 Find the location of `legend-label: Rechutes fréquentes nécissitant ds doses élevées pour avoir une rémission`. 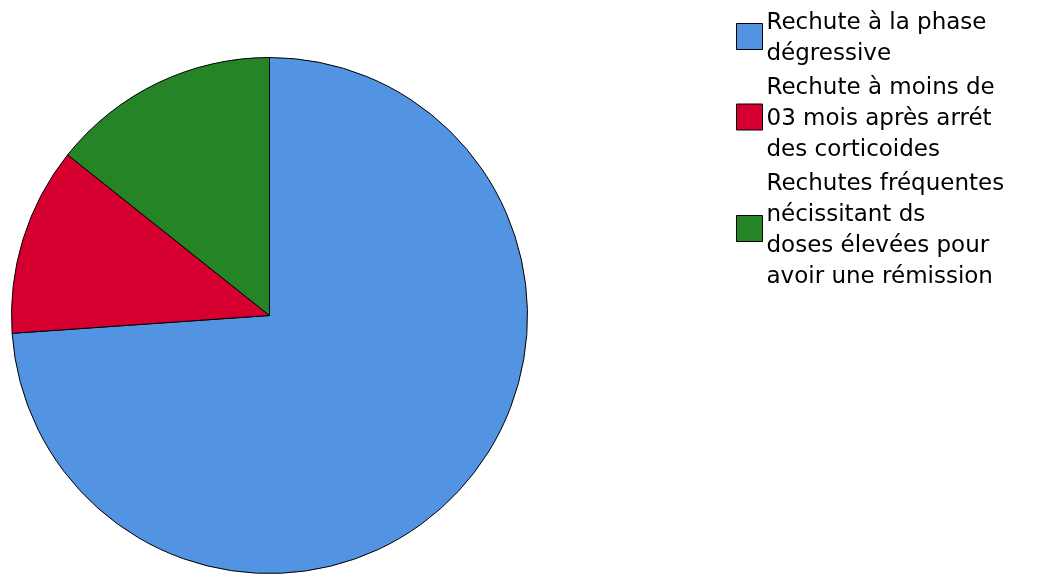

legend-label: Rechutes fréquentes nécissitant ds doses élevées pour avoir une rémission is located at coordinates (885, 228).